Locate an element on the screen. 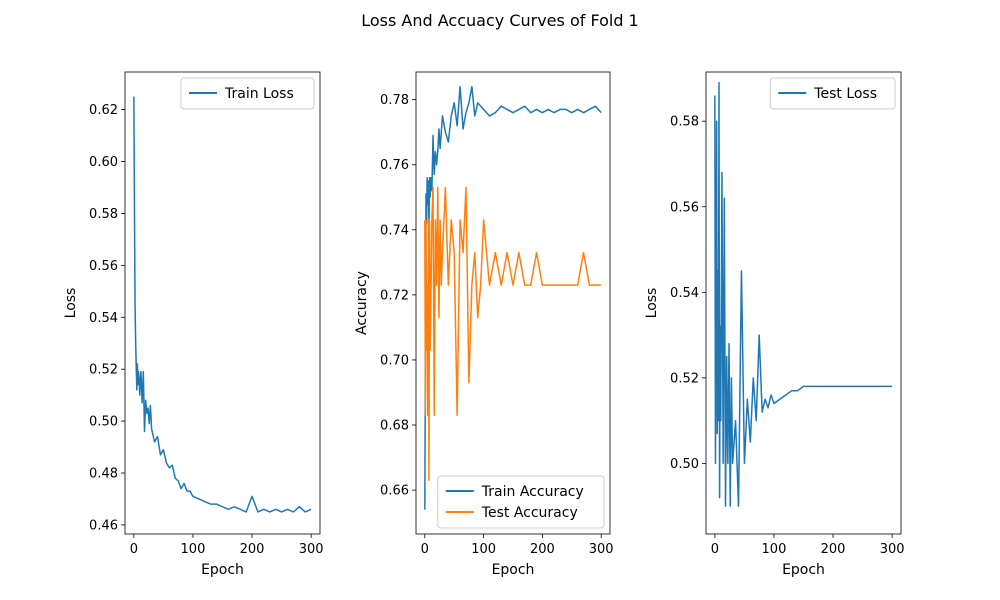 The width and height of the screenshot is (1000, 600). y-tick-label: 0.48 is located at coordinates (103, 474).